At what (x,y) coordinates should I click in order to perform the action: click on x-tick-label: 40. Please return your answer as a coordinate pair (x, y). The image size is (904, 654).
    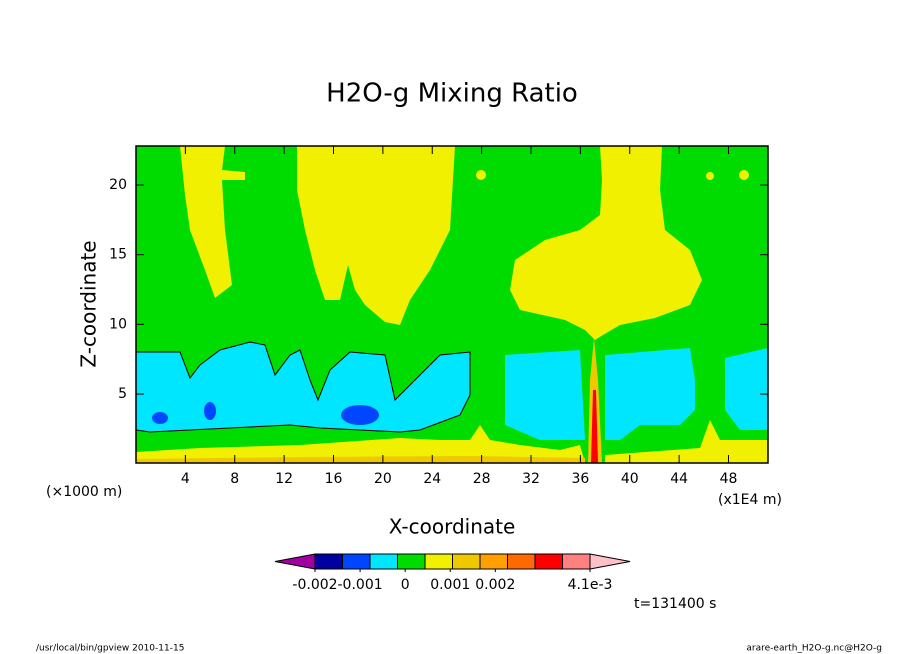
    Looking at the image, I should click on (630, 479).